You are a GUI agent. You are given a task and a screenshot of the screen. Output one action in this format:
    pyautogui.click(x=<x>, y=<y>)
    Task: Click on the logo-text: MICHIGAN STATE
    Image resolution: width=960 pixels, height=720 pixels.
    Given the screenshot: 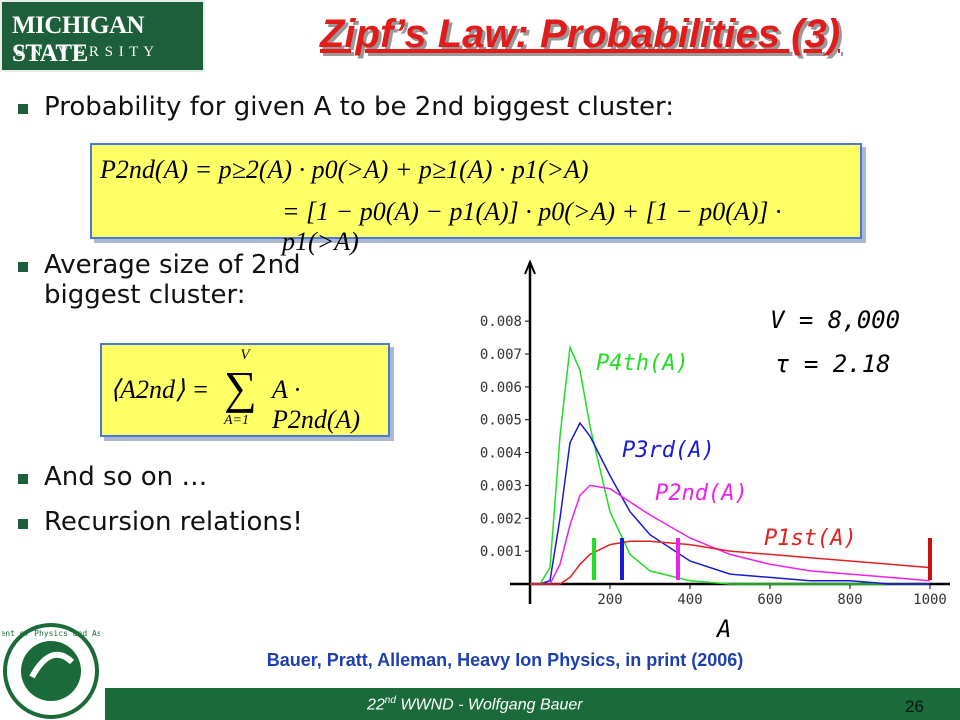 What is the action you would take?
    pyautogui.click(x=78, y=39)
    